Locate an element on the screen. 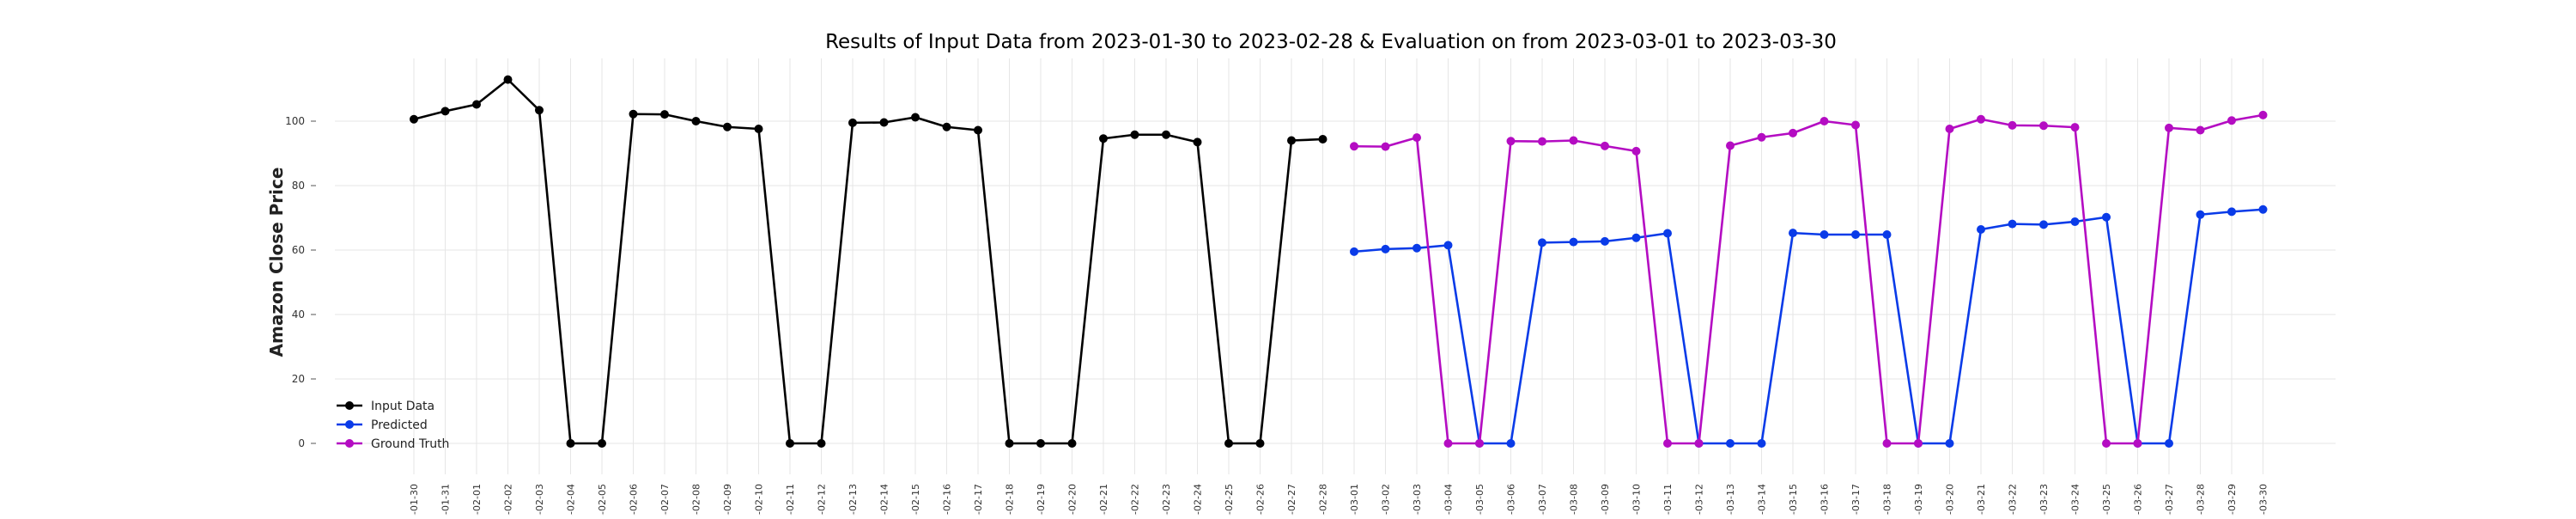 This screenshot has width=2576, height=519. x-tick-label: 023-03-15 is located at coordinates (1793, 500).